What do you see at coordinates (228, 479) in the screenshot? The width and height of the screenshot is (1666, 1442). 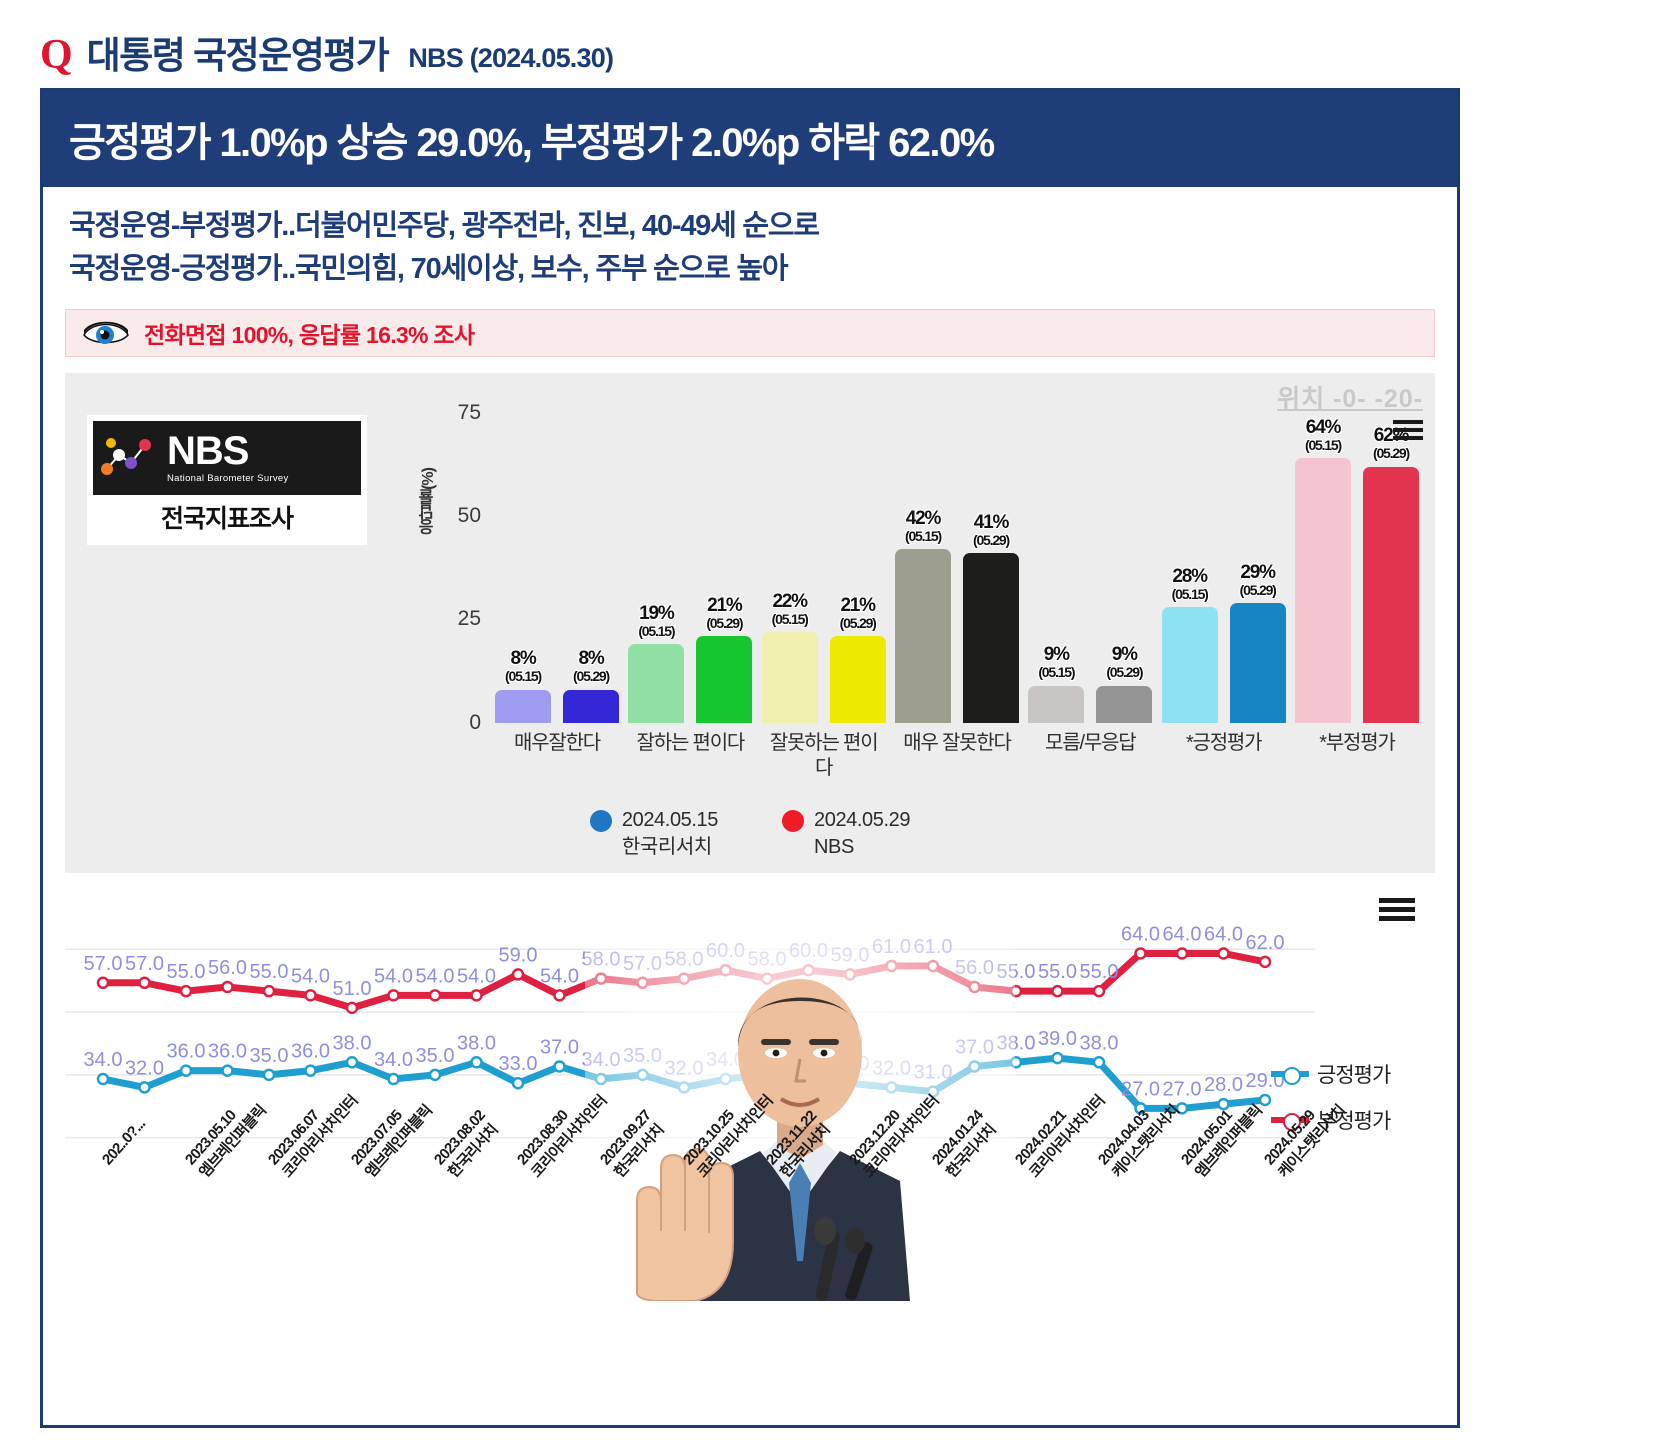 I see `logo-subtitle: National Barometer Survey` at bounding box center [228, 479].